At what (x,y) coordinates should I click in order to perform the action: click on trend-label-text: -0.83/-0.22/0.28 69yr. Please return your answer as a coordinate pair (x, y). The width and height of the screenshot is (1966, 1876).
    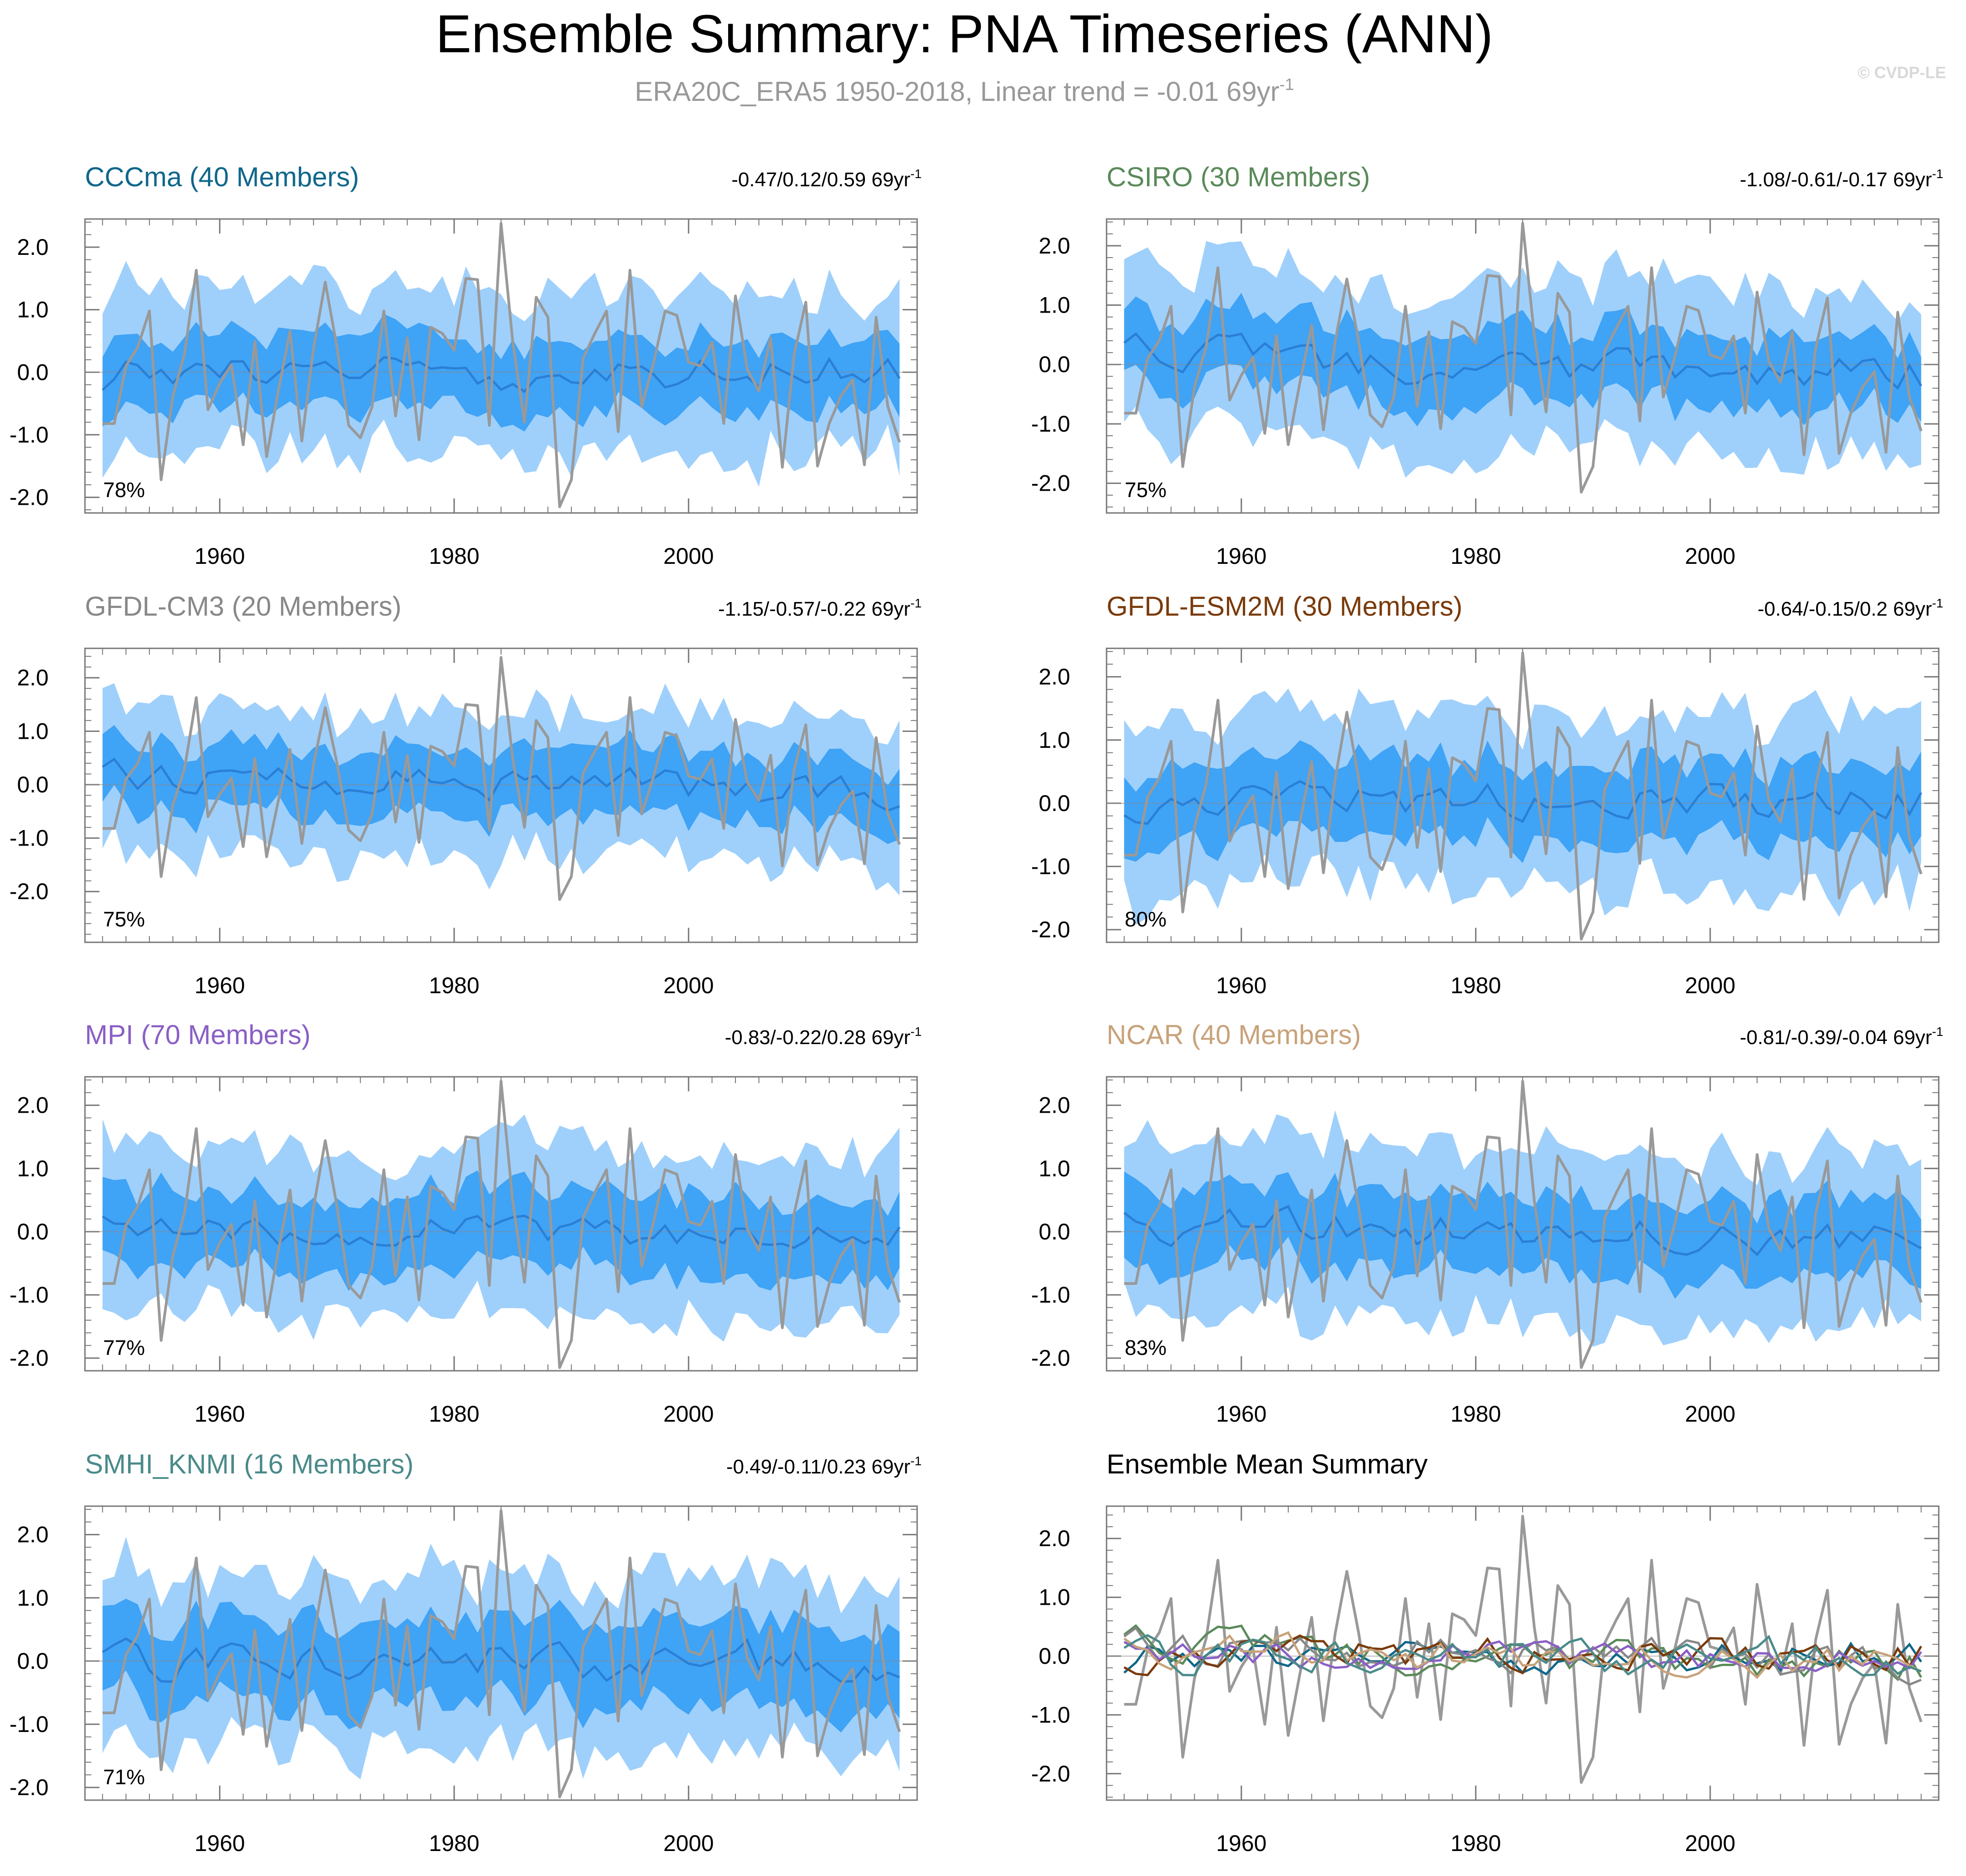
    Looking at the image, I should click on (817, 1037).